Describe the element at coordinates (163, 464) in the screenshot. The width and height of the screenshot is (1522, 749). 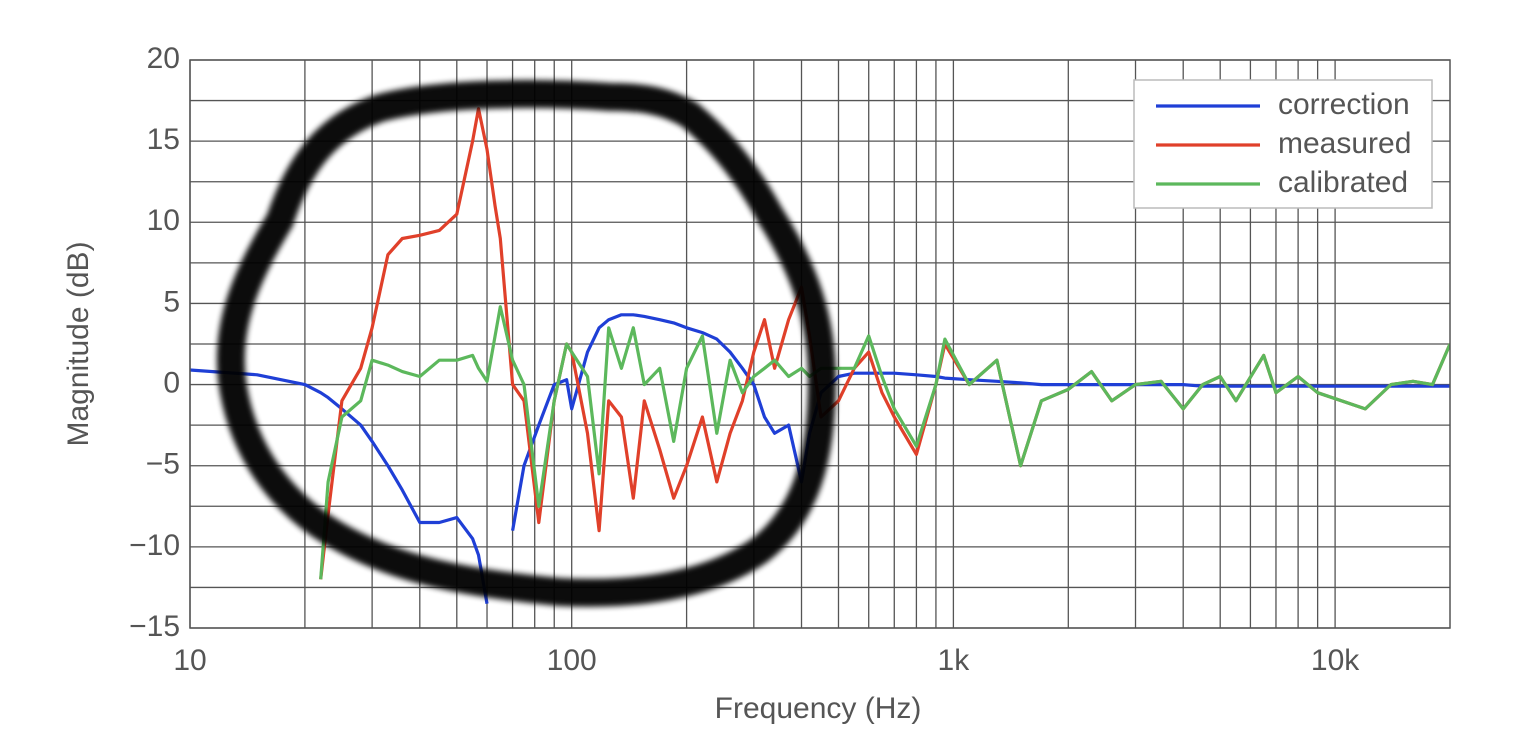
I see `y-tick-label: −5` at that location.